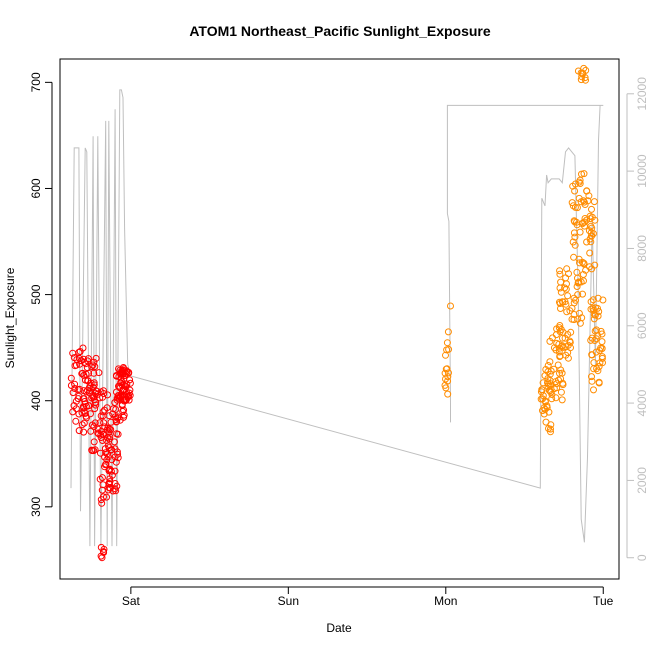 The image size is (650, 655). What do you see at coordinates (36, 507) in the screenshot?
I see `y-tick-label: 300` at bounding box center [36, 507].